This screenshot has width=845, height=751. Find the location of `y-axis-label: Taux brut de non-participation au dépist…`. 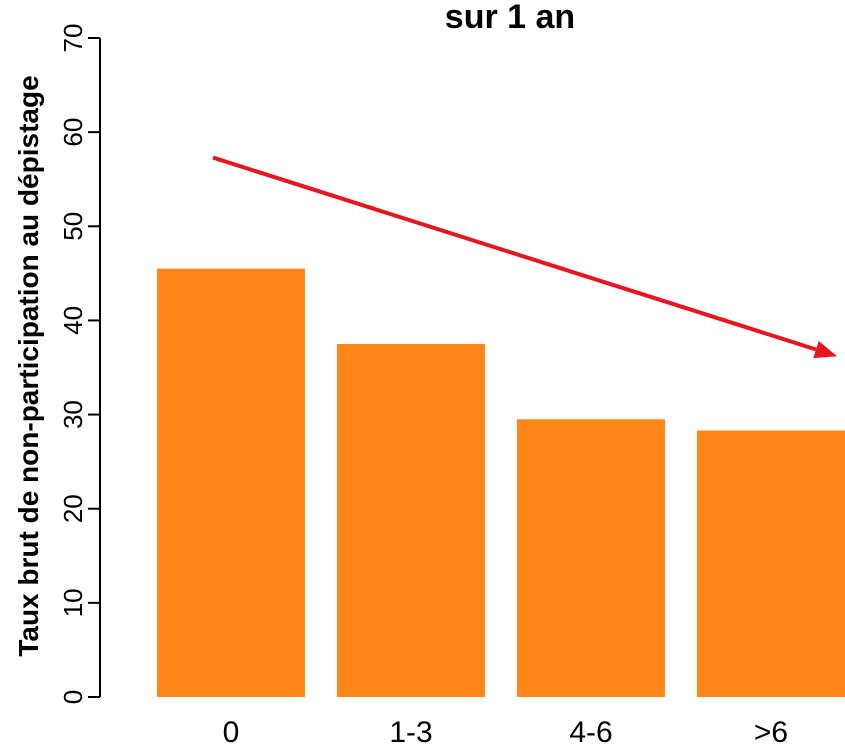

y-axis-label: Taux brut de non-participation au dépist… is located at coordinates (28, 365).